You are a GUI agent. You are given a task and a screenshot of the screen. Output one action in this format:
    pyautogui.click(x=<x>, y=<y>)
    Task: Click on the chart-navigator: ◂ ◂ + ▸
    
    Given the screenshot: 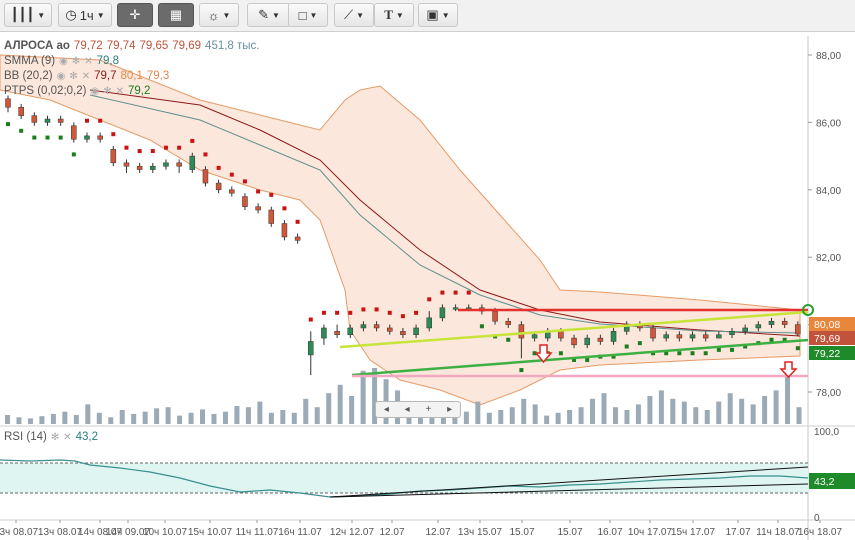 What is the action you would take?
    pyautogui.click(x=418, y=409)
    